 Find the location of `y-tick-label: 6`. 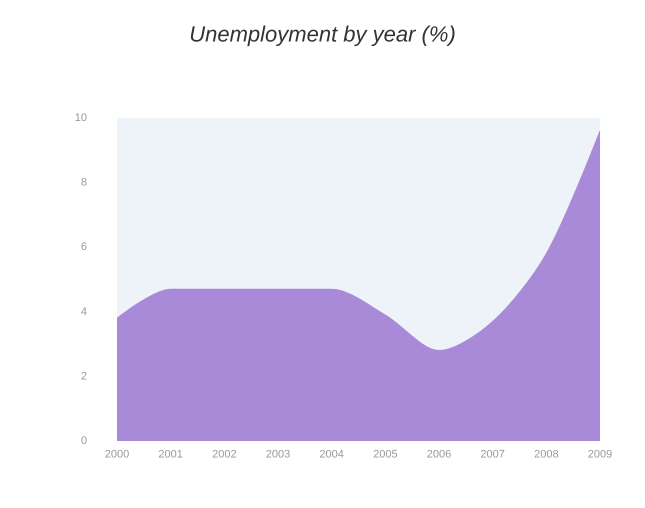

y-tick-label: 6 is located at coordinates (83, 247).